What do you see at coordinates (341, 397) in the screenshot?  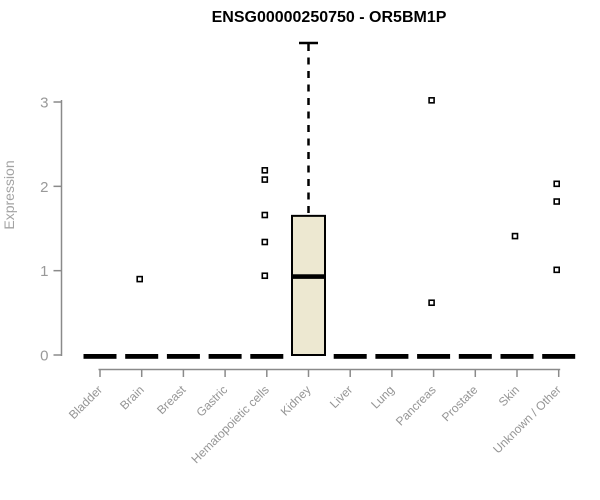 I see `x-axis-tick-label: Liver` at bounding box center [341, 397].